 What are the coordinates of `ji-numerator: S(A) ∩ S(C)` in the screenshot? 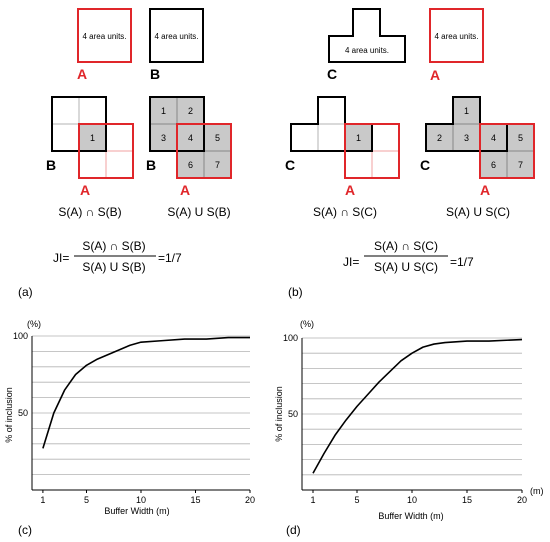 It's located at (406, 246).